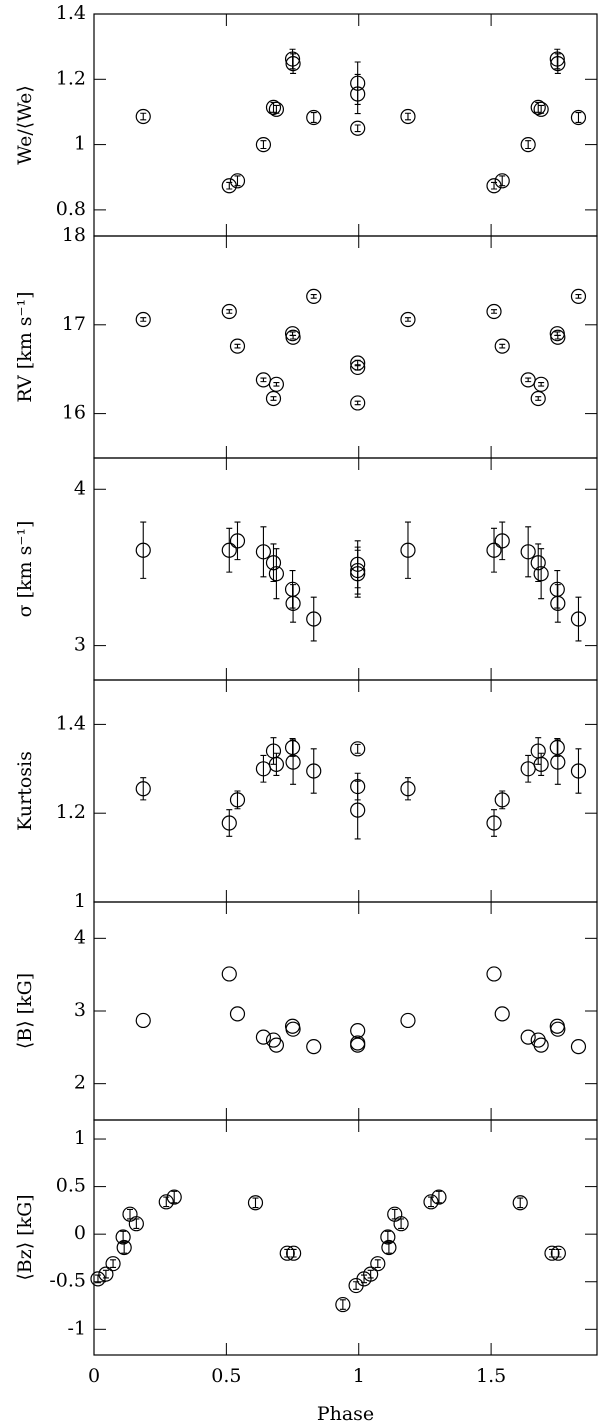 This screenshot has height=1427, width=600. I want to click on y-tick-label: 4, so click(80, 937).